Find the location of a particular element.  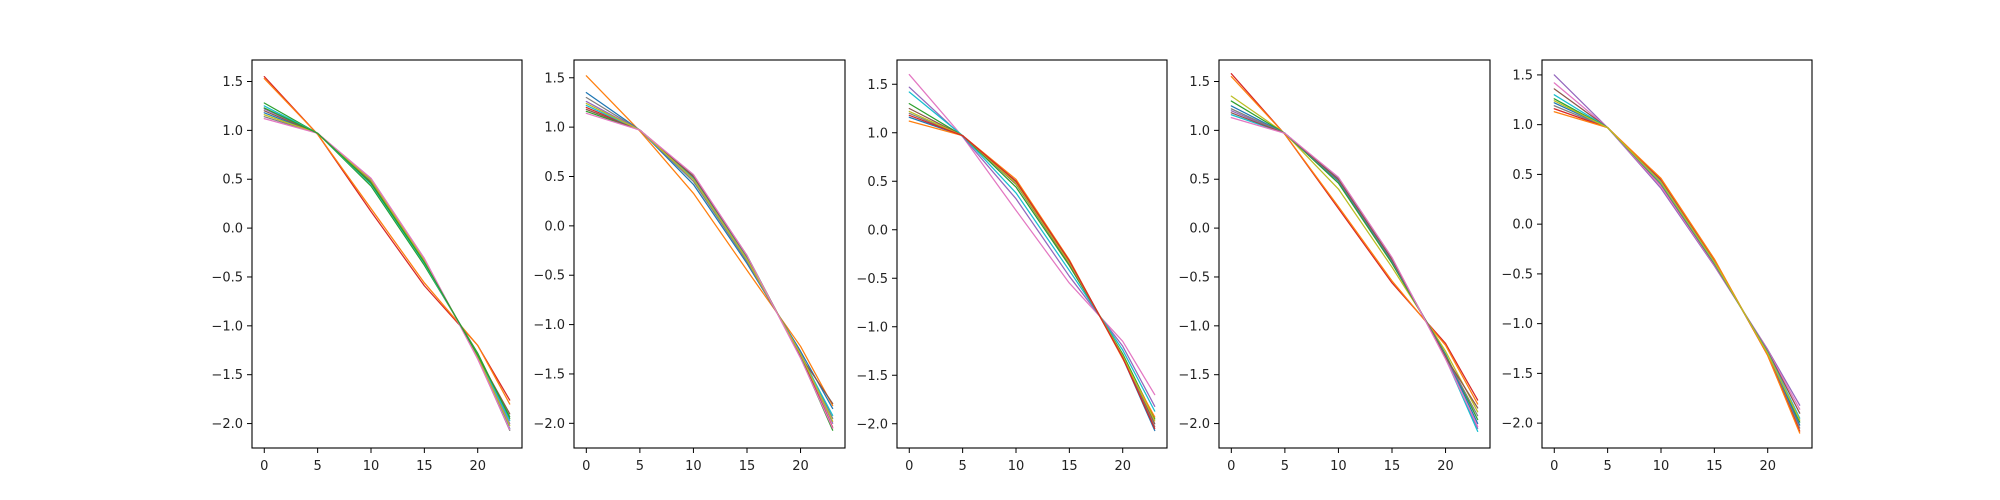

chart-panel-5: 0 5 10 15 20 1.5 1.0 0.5 0.0 −0.5 −1.0 −1.5 −2.0 is located at coordinates (1657, 266).